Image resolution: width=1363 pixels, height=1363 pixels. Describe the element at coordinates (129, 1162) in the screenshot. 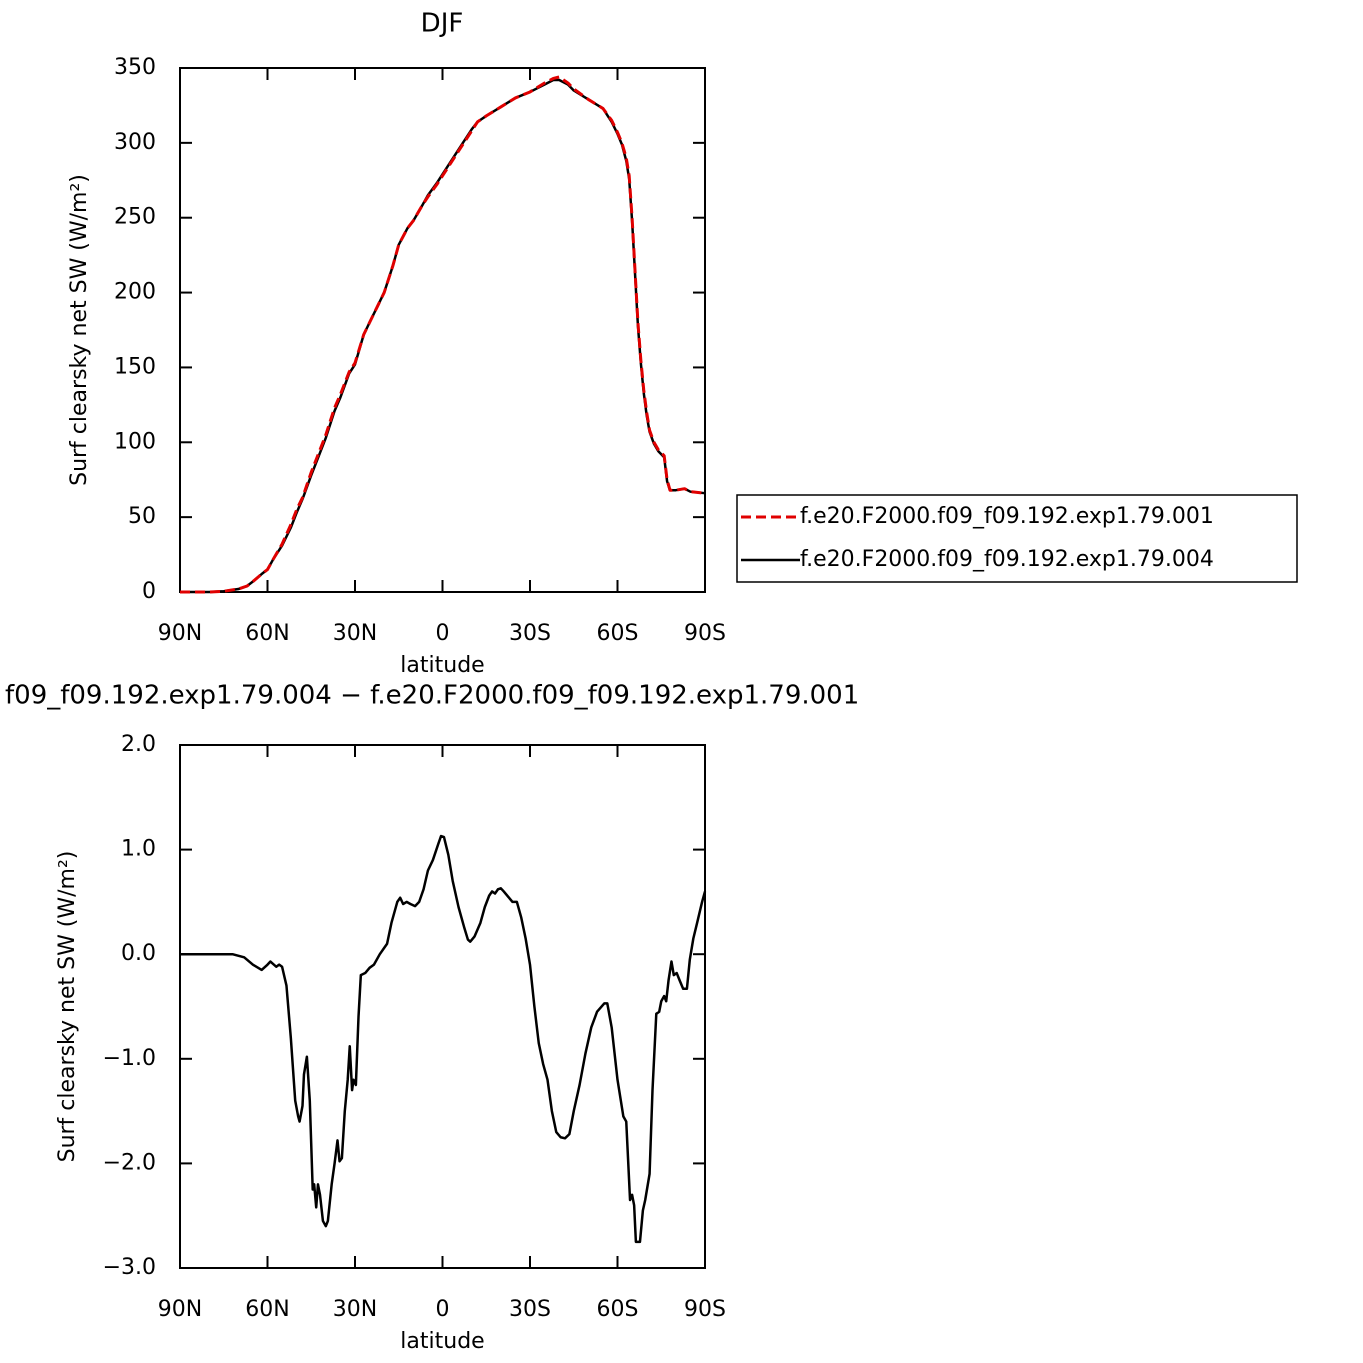

I see `y-tick-label: −2.0` at that location.